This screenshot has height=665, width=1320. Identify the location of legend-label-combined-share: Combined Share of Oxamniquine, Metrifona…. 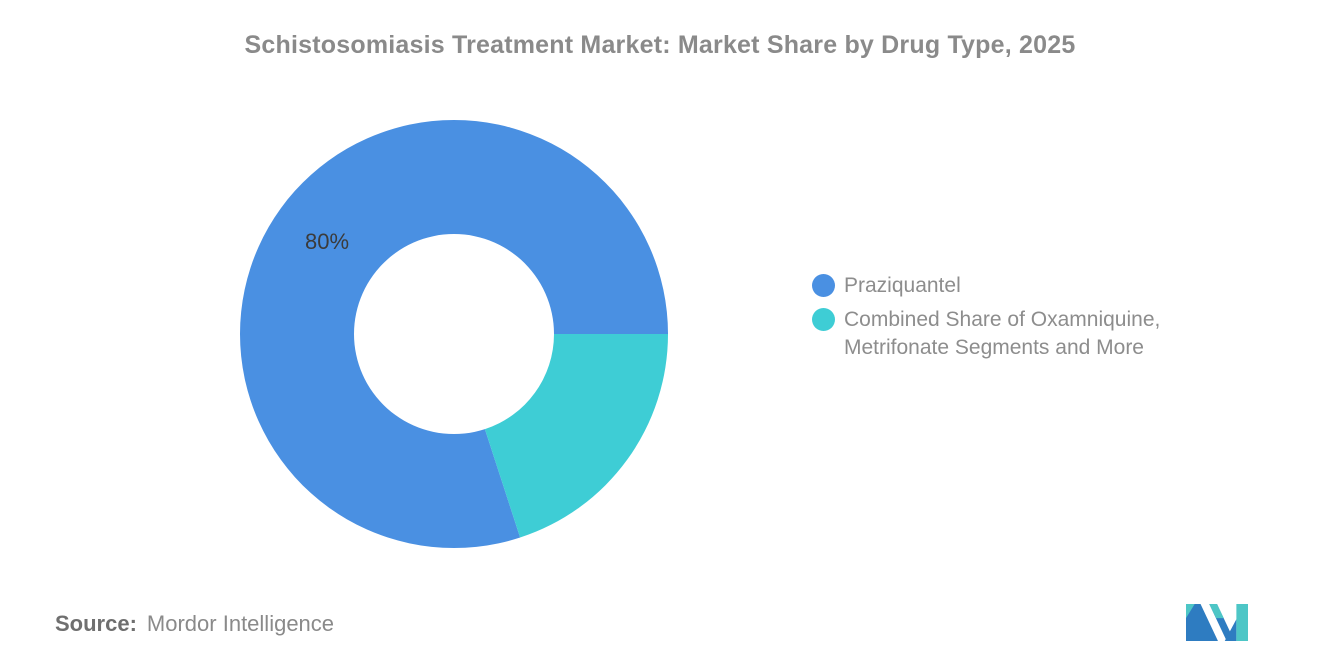
(1002, 333).